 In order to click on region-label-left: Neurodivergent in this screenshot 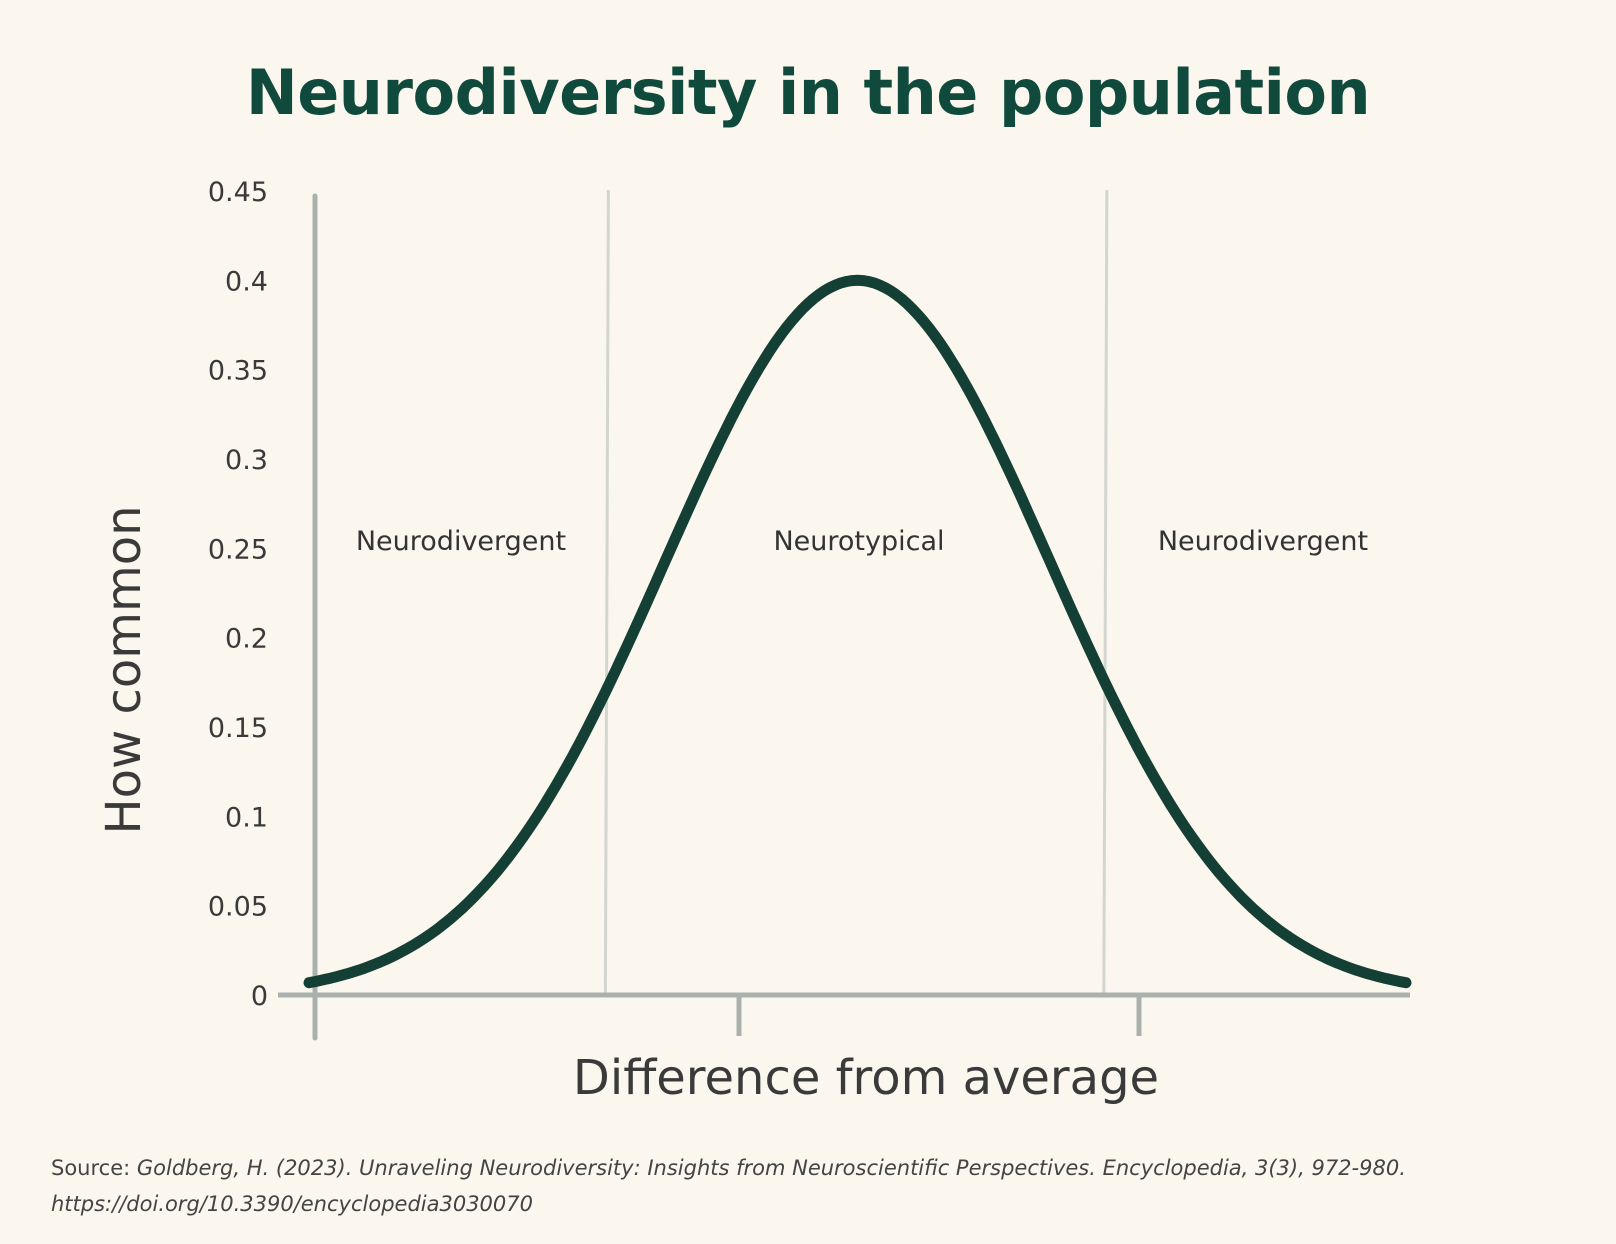, I will do `click(461, 541)`.